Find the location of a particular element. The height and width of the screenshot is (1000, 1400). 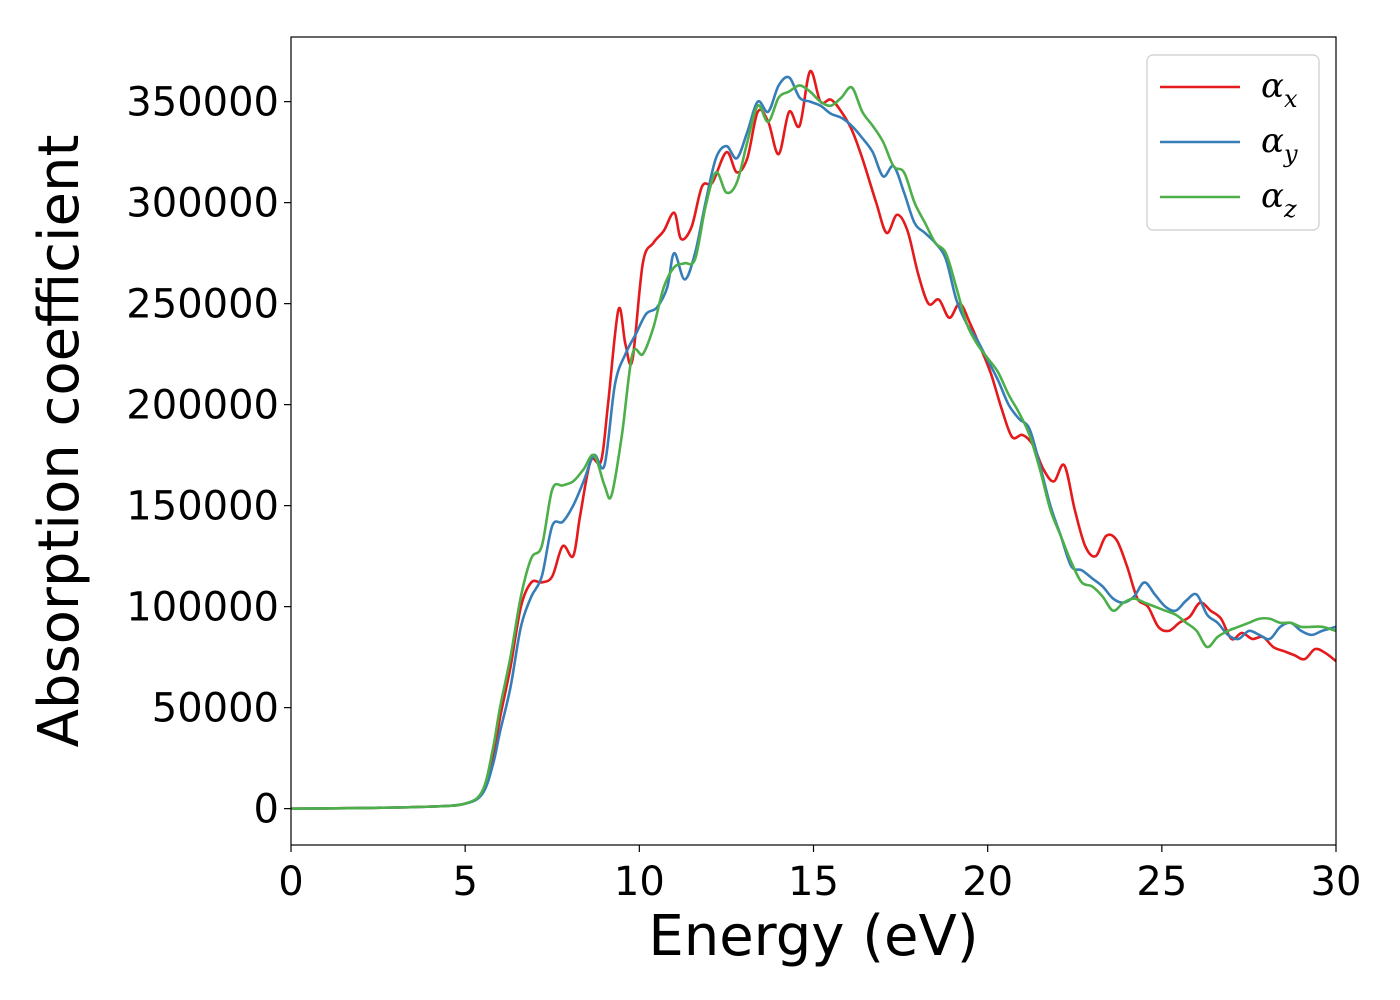

x-axis: 0 5 10 15 20 25 30 is located at coordinates (819, 875).